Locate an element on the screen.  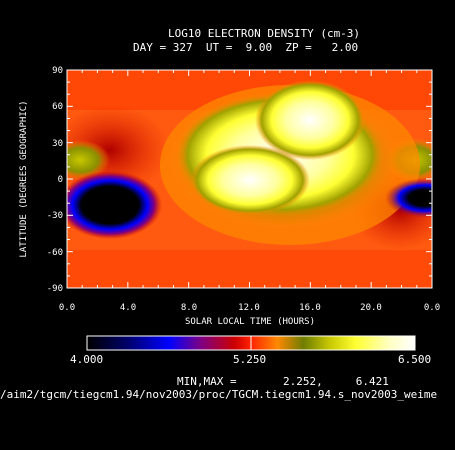
colorbar-min-label: 4.000 is located at coordinates (87, 359).